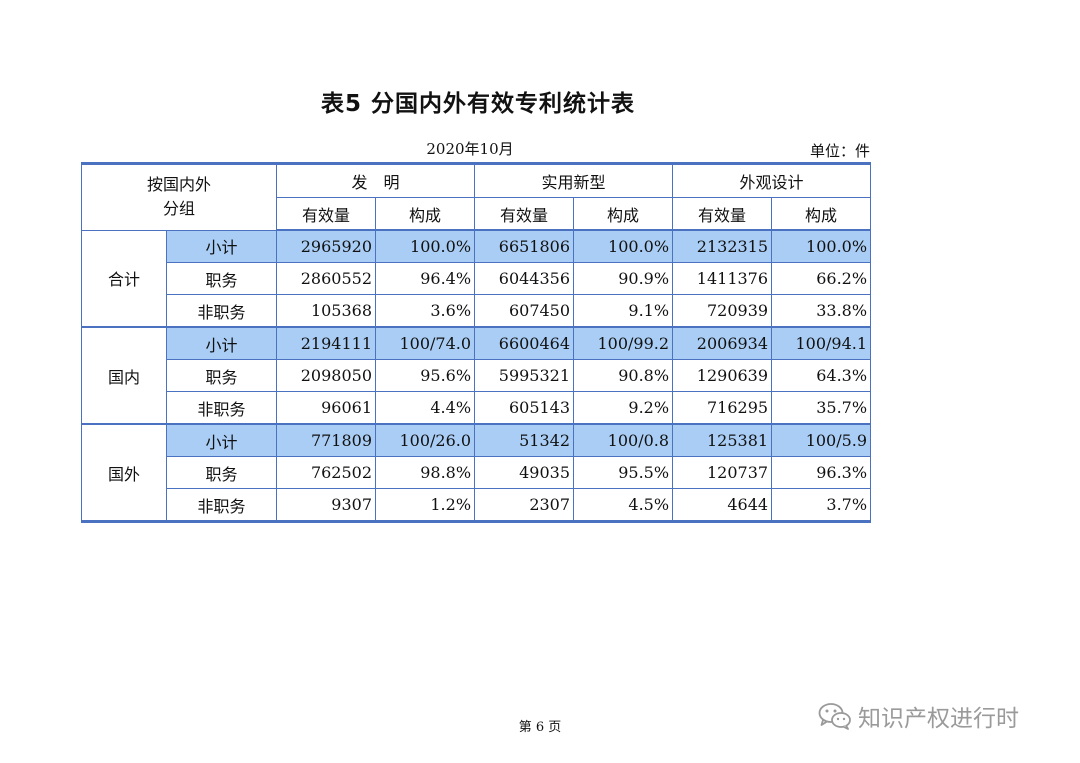 This screenshot has width=1080, height=763. What do you see at coordinates (524, 343) in the screenshot?
I see `table-cell: 6600464` at bounding box center [524, 343].